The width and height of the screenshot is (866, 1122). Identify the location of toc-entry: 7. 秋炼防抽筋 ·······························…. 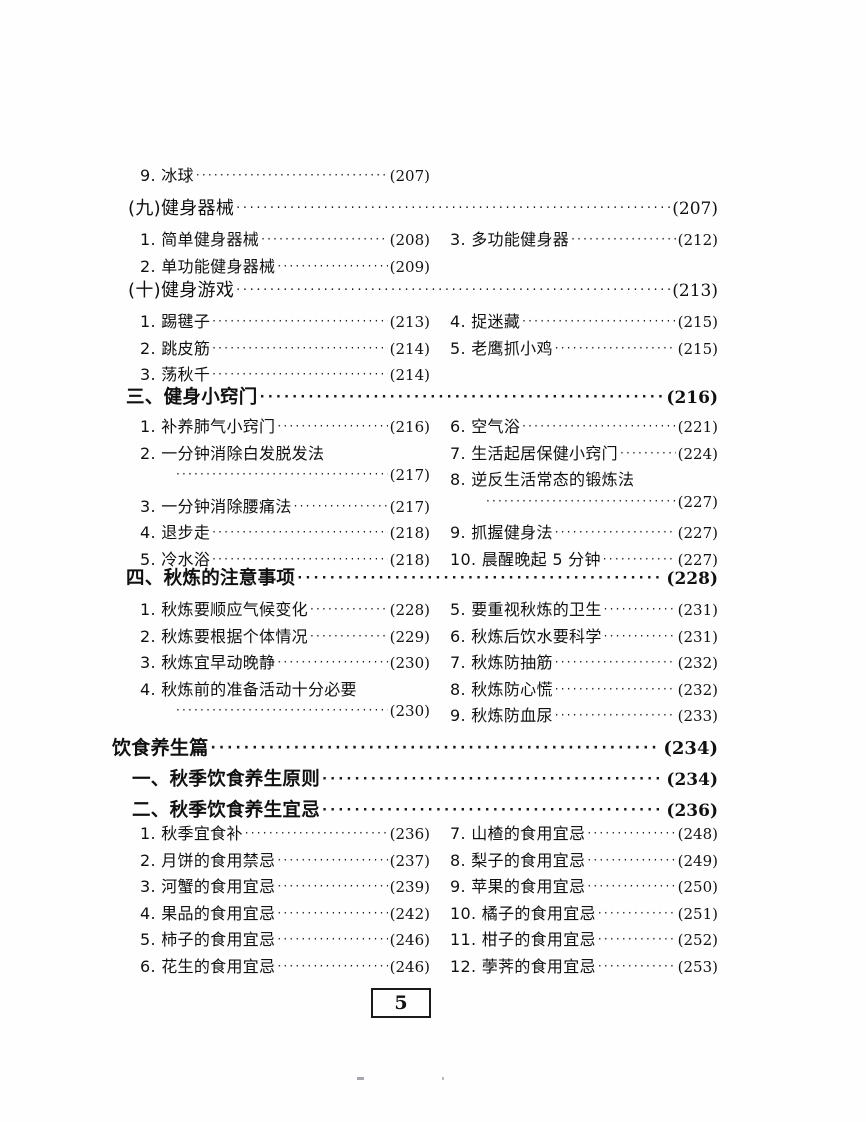
(584, 662).